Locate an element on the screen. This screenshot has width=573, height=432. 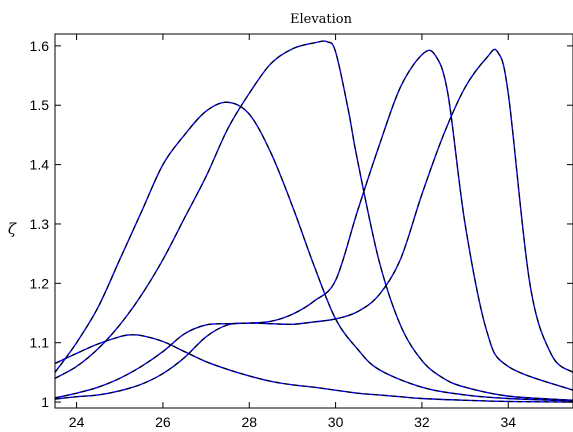
y-tick-label: 1.5 is located at coordinates (40, 105).